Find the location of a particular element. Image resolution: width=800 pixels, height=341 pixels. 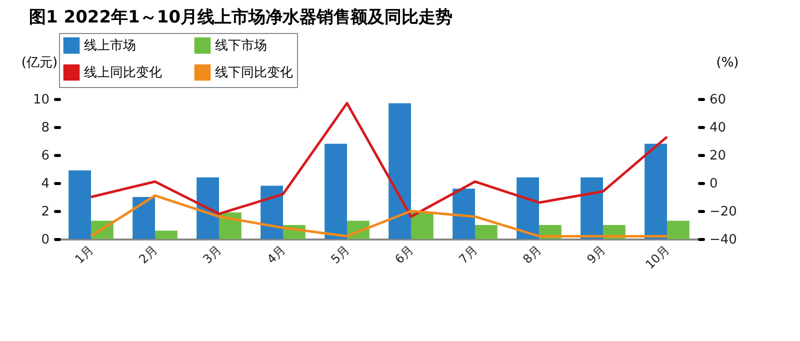

x-tick-label: 4月 is located at coordinates (276, 254).